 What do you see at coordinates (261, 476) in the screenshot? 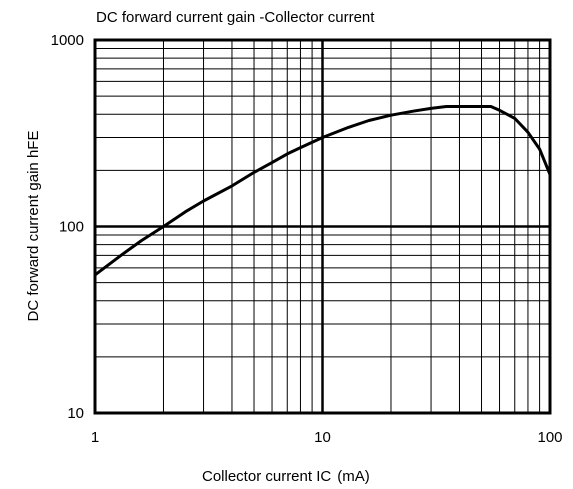
I see `x-axis-label-text: Collector current I` at bounding box center [261, 476].